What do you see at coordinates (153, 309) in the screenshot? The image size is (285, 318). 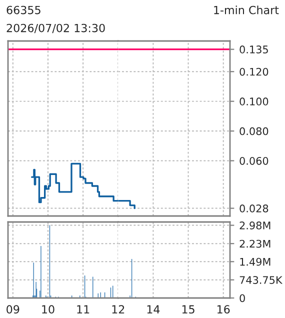 I see `x-tick-label: 14` at bounding box center [153, 309].